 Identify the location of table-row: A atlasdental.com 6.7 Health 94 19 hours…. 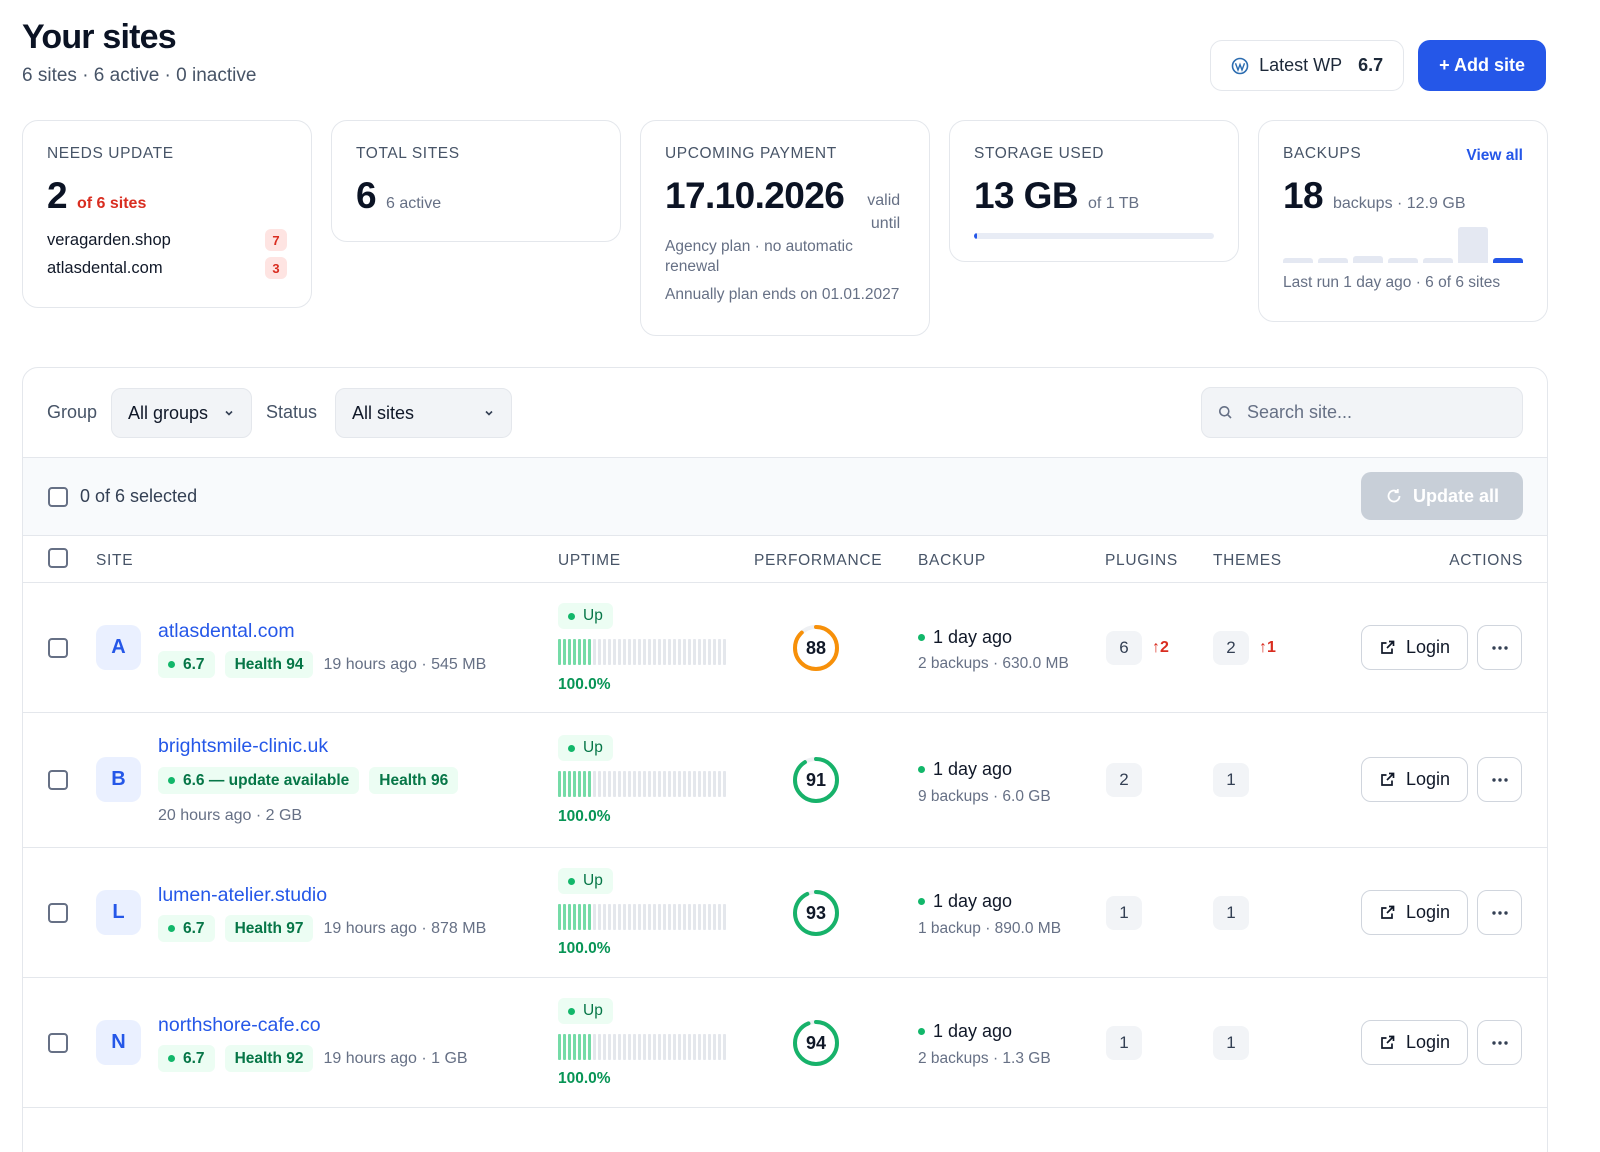
(785, 648).